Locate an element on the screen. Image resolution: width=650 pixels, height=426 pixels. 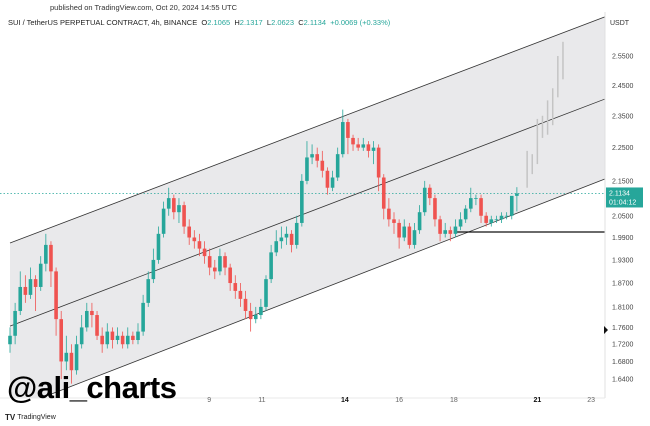
tradingview-brand: TV TradingView is located at coordinates (30, 417).